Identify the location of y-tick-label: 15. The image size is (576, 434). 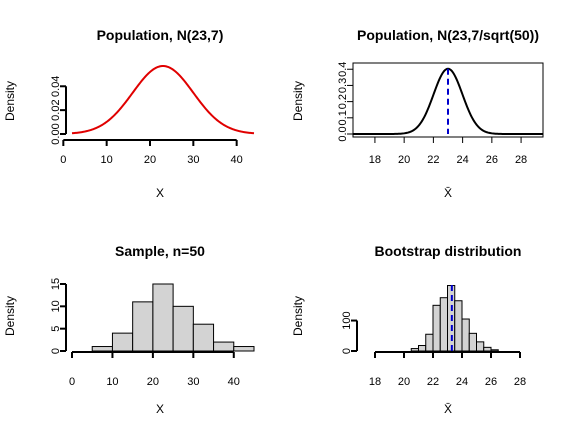
(56, 284).